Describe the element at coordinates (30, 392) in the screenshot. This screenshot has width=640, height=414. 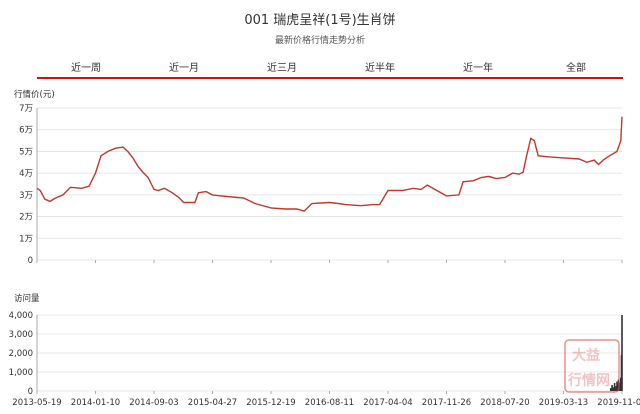
I see `visit-y-tick: 0` at that location.